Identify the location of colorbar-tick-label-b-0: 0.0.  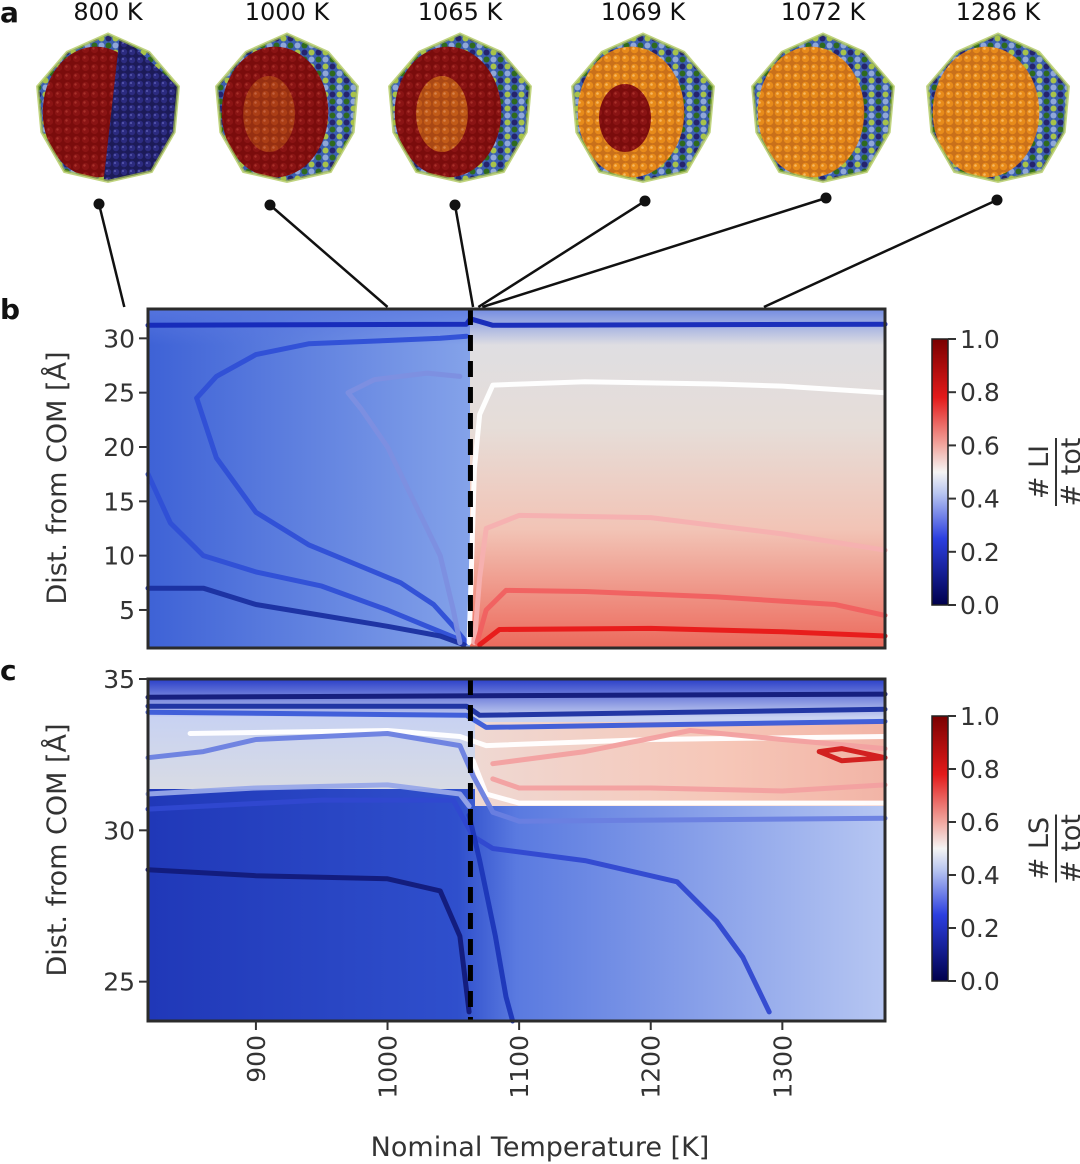
(980, 605).